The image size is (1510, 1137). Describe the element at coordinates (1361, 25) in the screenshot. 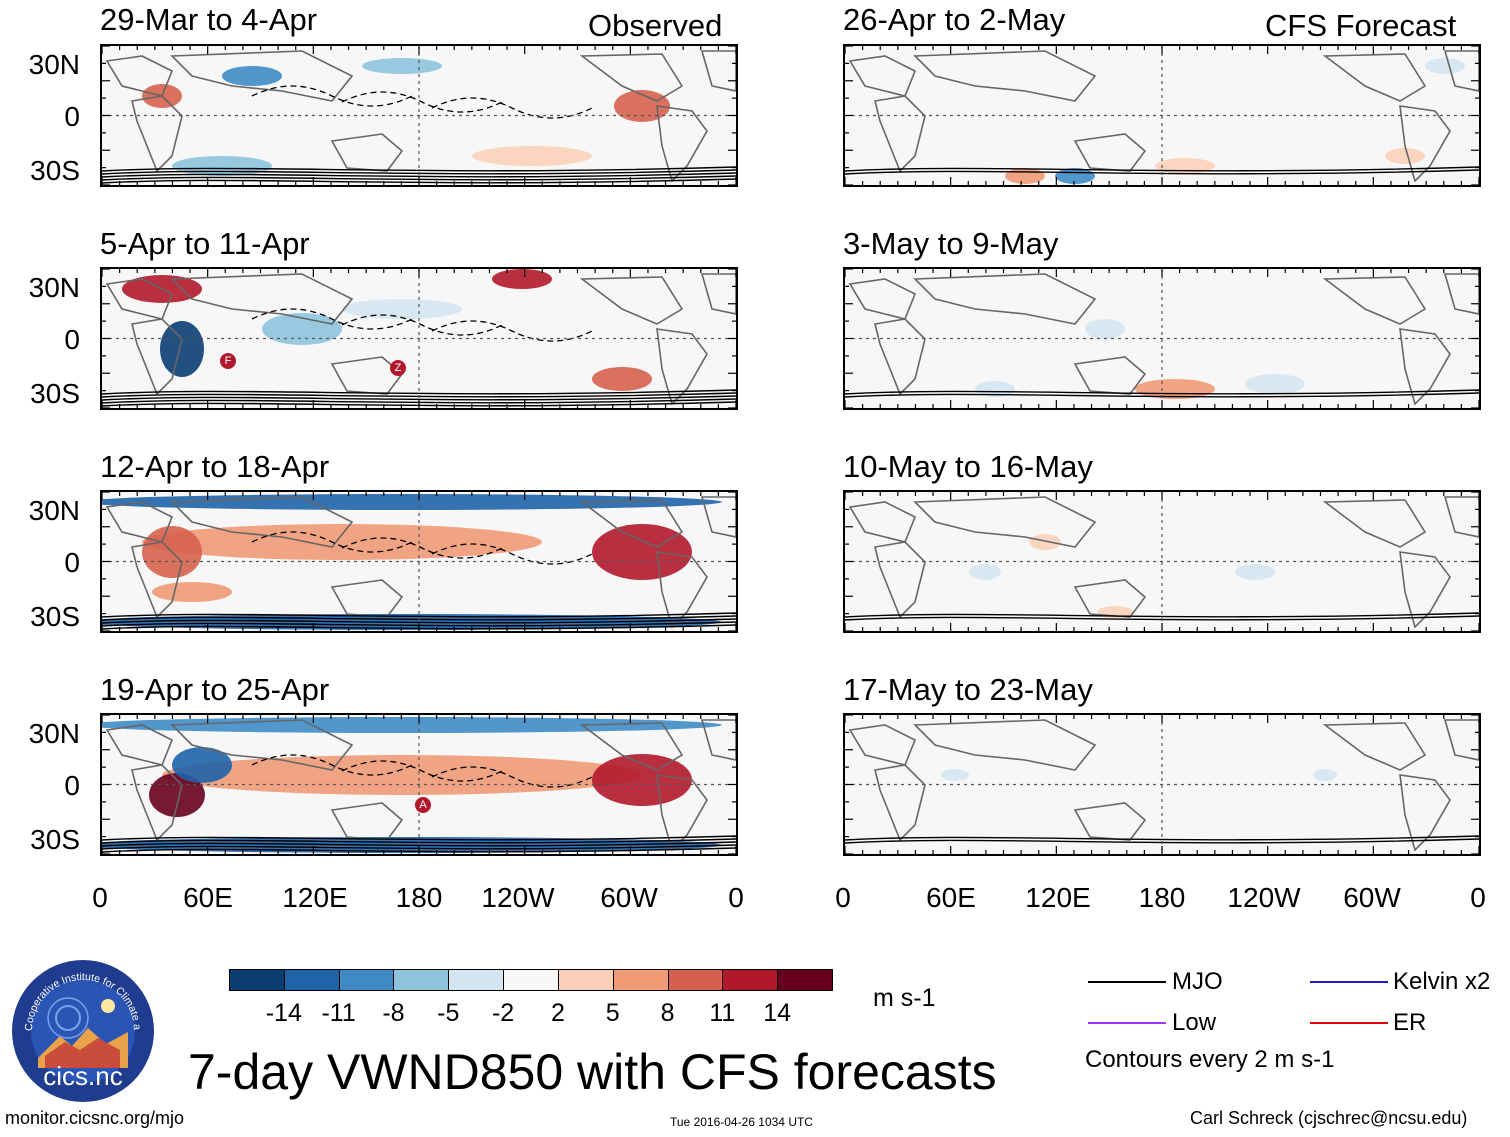

I see `forecast-label: CFS Forecast` at that location.